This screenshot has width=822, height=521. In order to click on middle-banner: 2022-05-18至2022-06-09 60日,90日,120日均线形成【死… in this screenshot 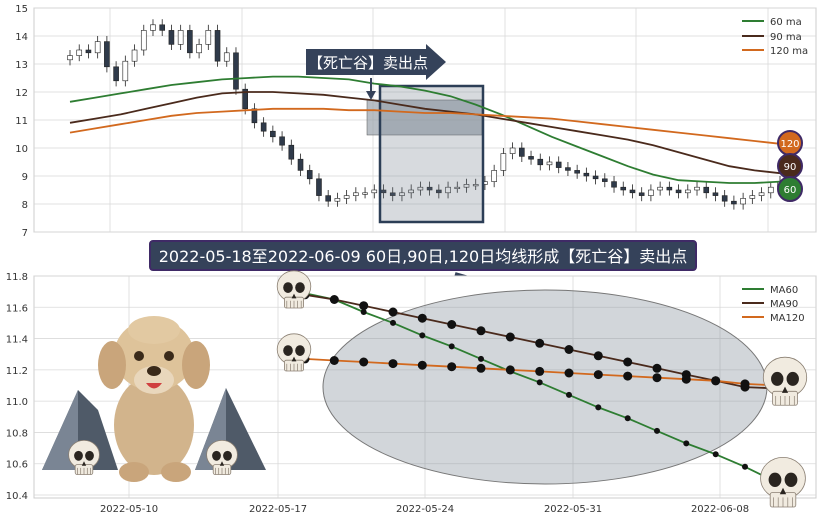, I will do `click(423, 270)`.